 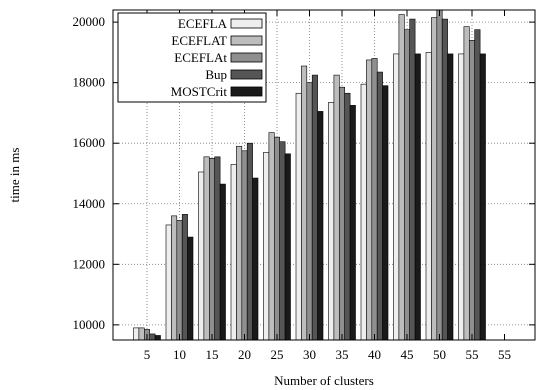 What do you see at coordinates (439, 354) in the screenshot?
I see `x-tick-label: 50` at bounding box center [439, 354].